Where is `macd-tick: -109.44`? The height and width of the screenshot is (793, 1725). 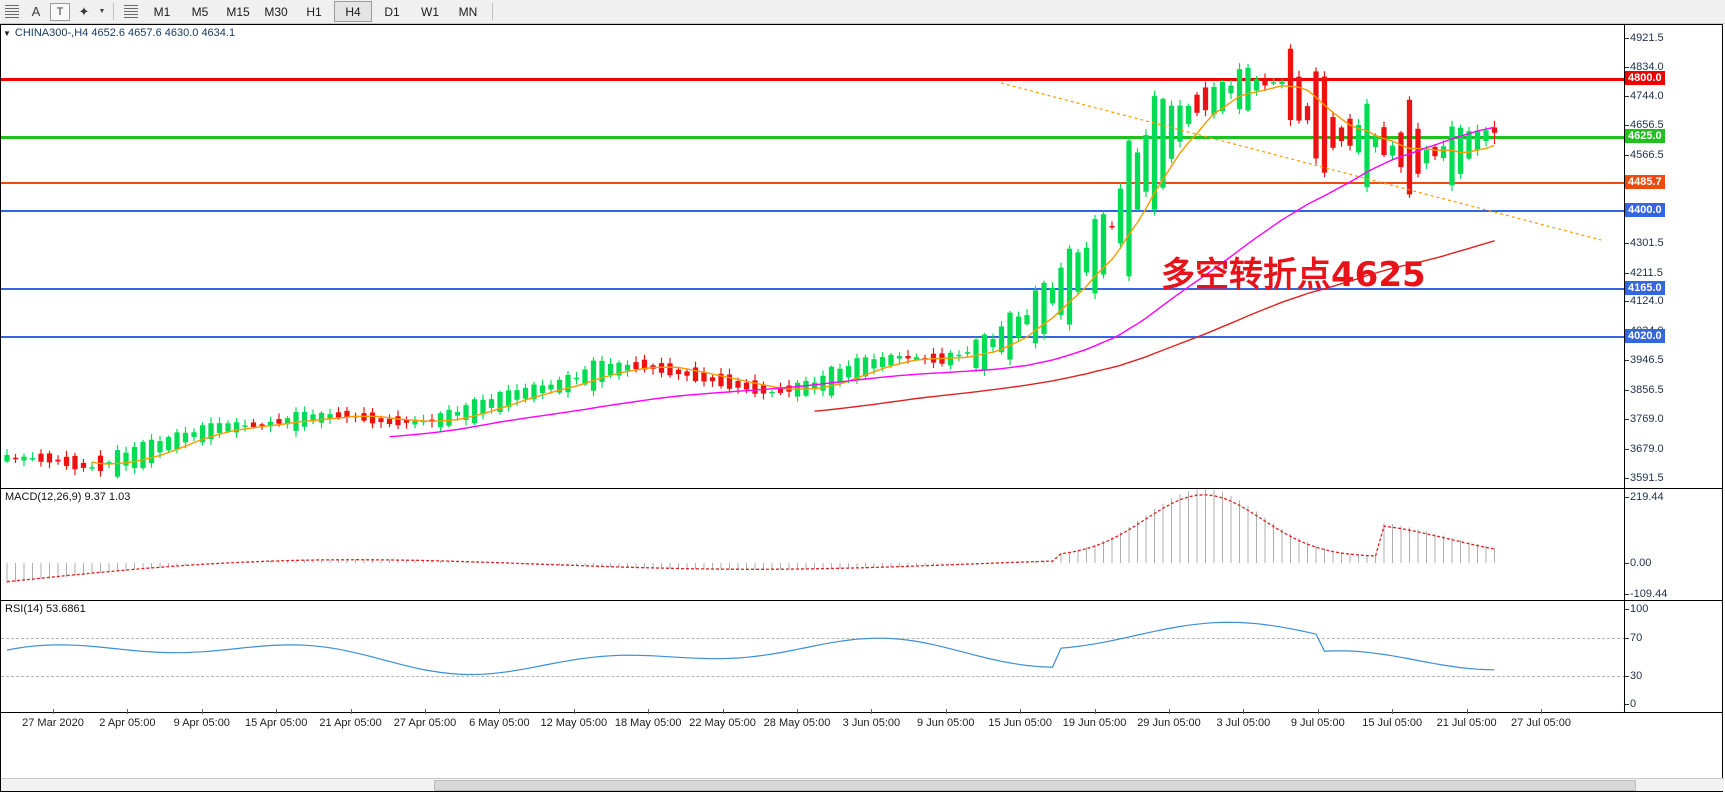 macd-tick: -109.44 is located at coordinates (1646, 594).